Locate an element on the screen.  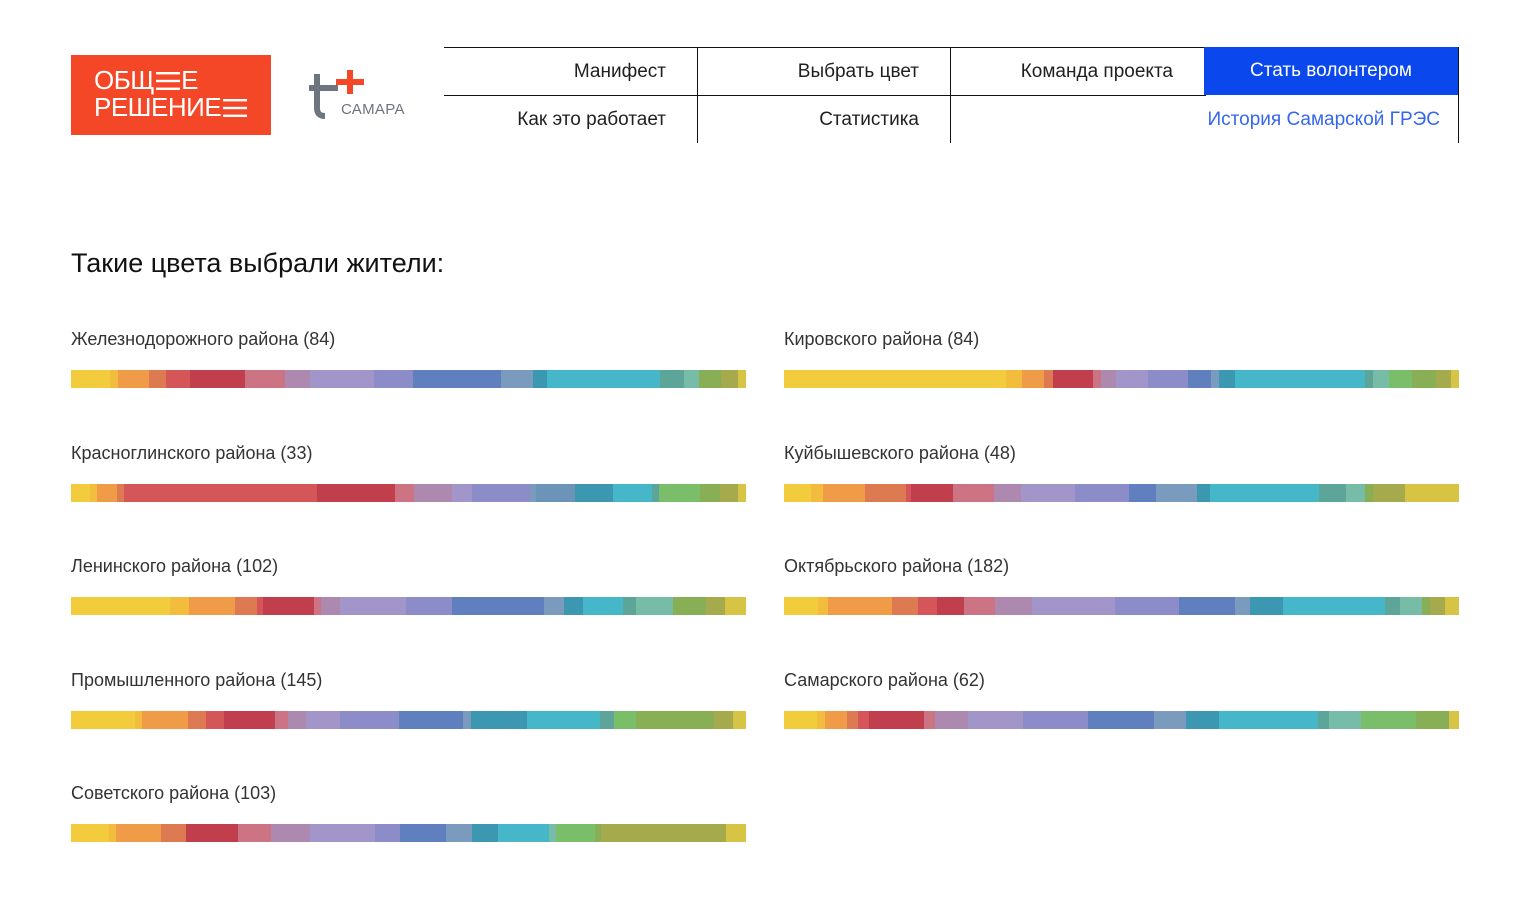
nav-link-how-it-works: Как это работает is located at coordinates (591, 119).